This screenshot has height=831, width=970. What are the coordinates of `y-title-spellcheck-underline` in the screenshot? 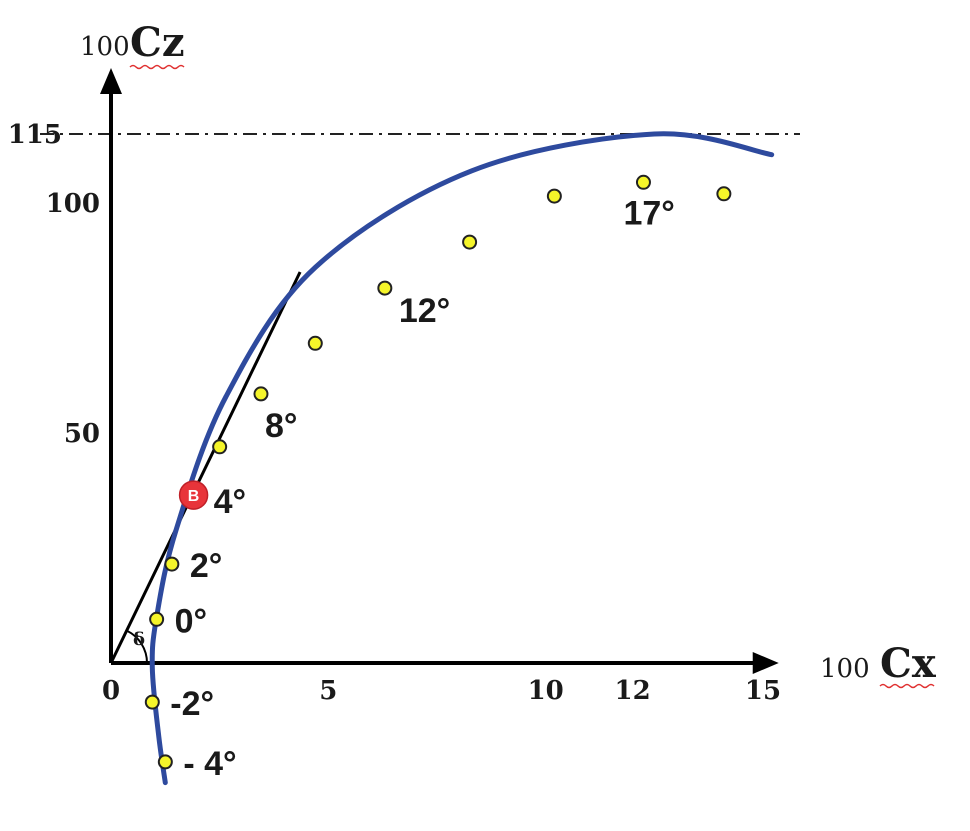 It's located at (157, 67).